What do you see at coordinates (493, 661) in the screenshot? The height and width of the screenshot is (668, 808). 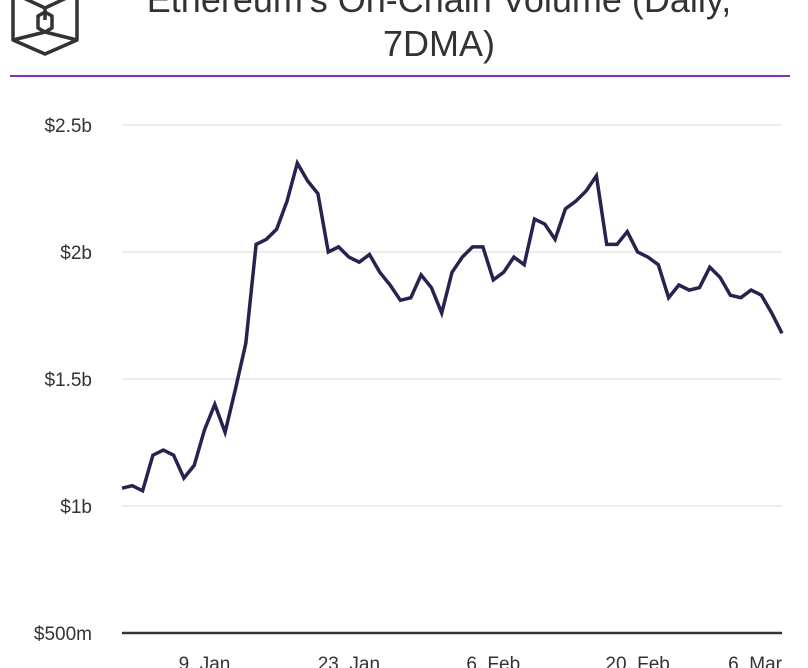 I see `x-tick-label: 6. Feb` at bounding box center [493, 661].